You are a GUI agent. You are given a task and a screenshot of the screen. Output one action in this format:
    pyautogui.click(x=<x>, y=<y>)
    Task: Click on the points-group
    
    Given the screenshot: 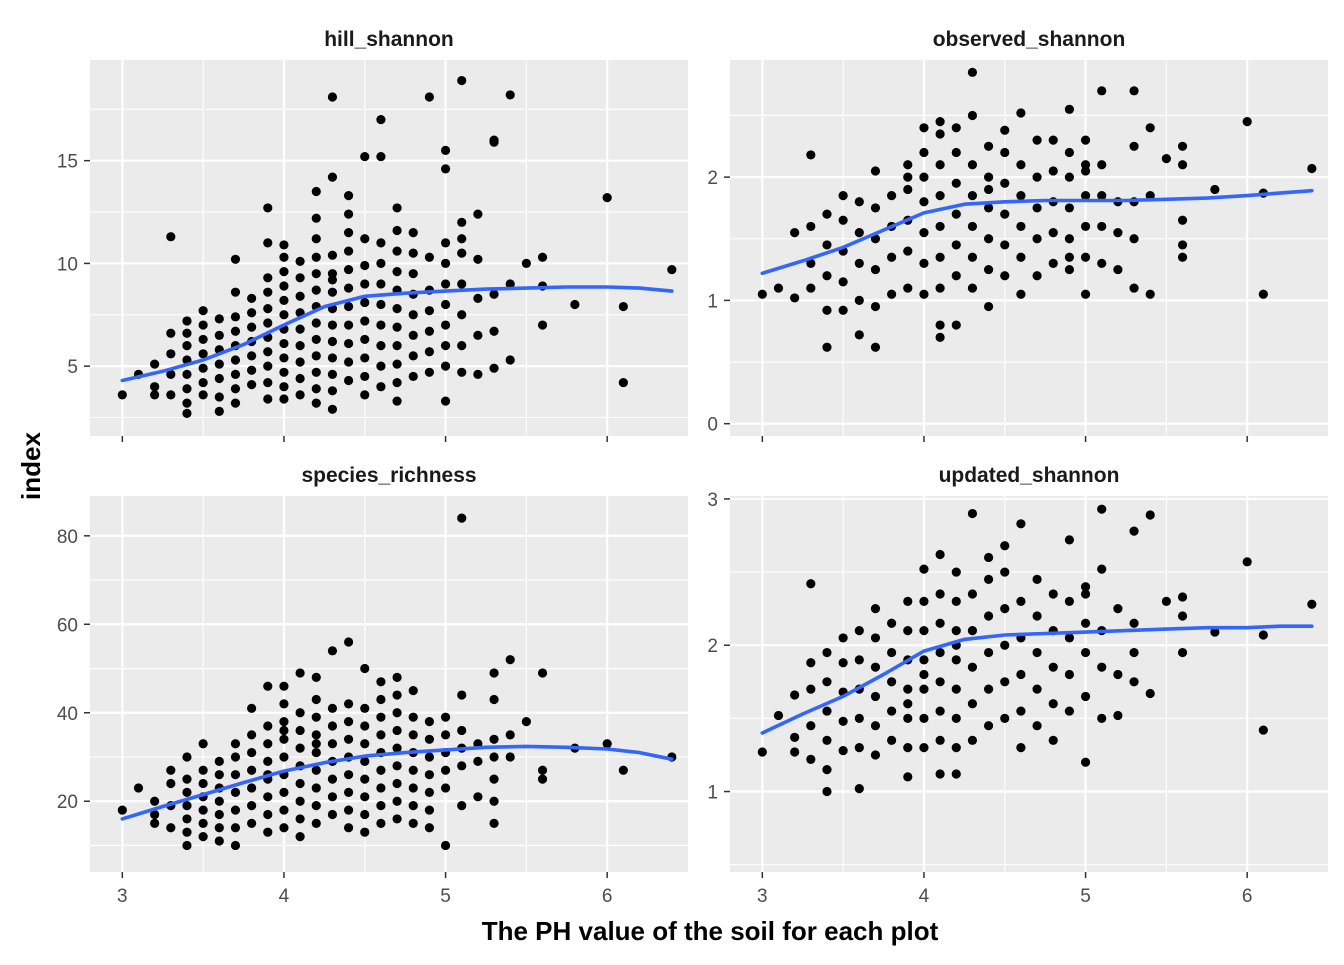 What is the action you would take?
    pyautogui.click(x=397, y=682)
    